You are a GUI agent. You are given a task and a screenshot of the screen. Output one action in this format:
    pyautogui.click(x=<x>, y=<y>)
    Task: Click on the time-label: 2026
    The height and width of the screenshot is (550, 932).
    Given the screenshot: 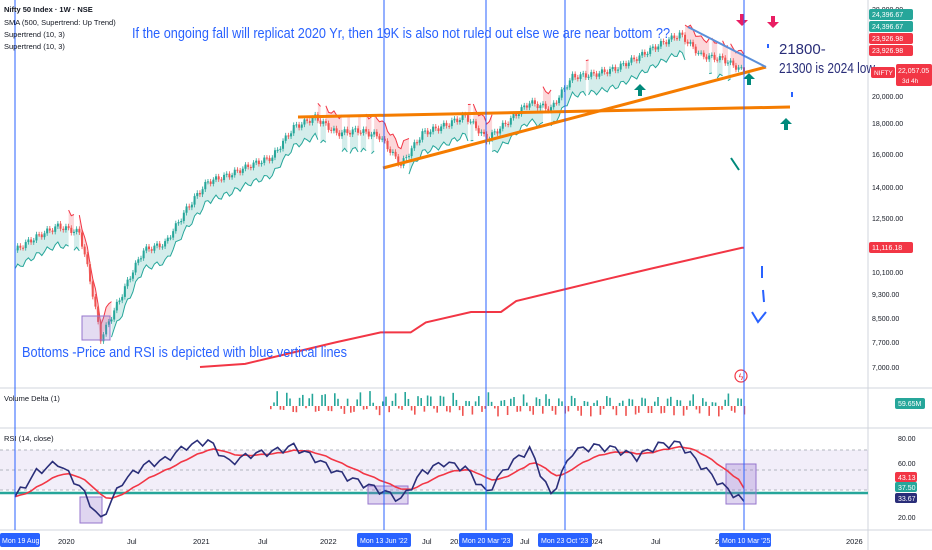 What is the action you would take?
    pyautogui.click(x=854, y=541)
    